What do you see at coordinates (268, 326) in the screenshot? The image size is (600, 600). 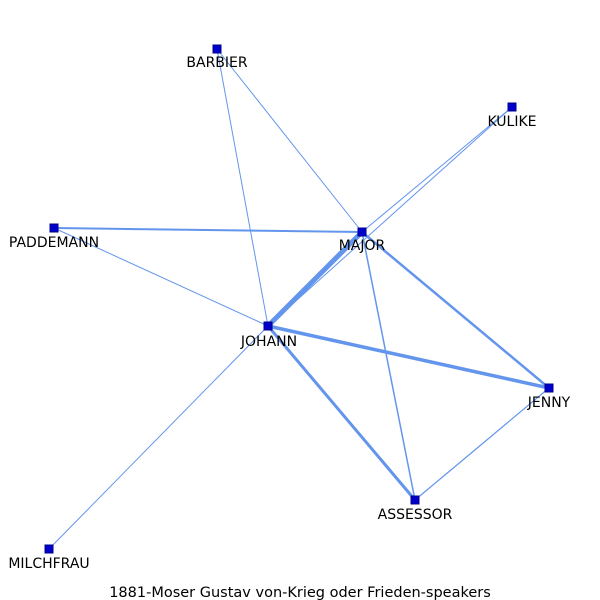 I see `node-johann` at bounding box center [268, 326].